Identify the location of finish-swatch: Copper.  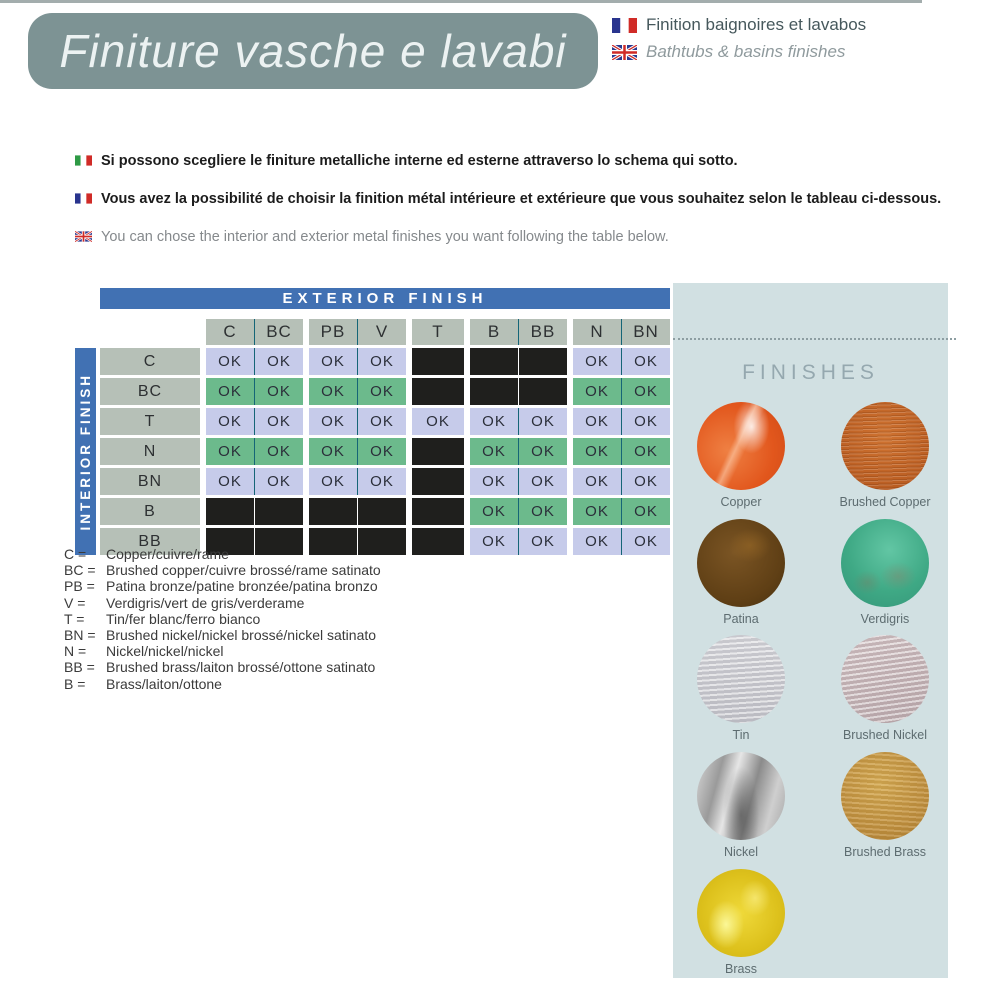
(741, 455).